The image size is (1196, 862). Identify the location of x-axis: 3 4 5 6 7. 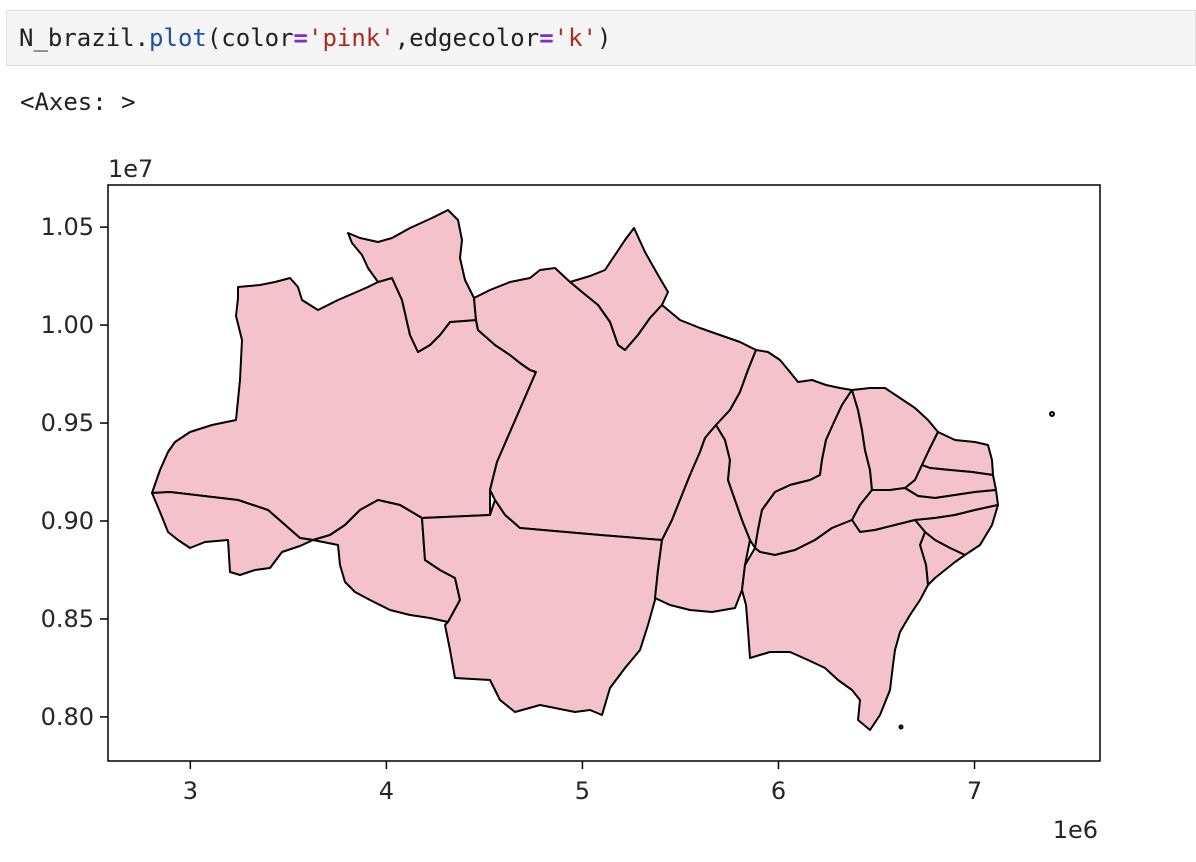
(582, 783).